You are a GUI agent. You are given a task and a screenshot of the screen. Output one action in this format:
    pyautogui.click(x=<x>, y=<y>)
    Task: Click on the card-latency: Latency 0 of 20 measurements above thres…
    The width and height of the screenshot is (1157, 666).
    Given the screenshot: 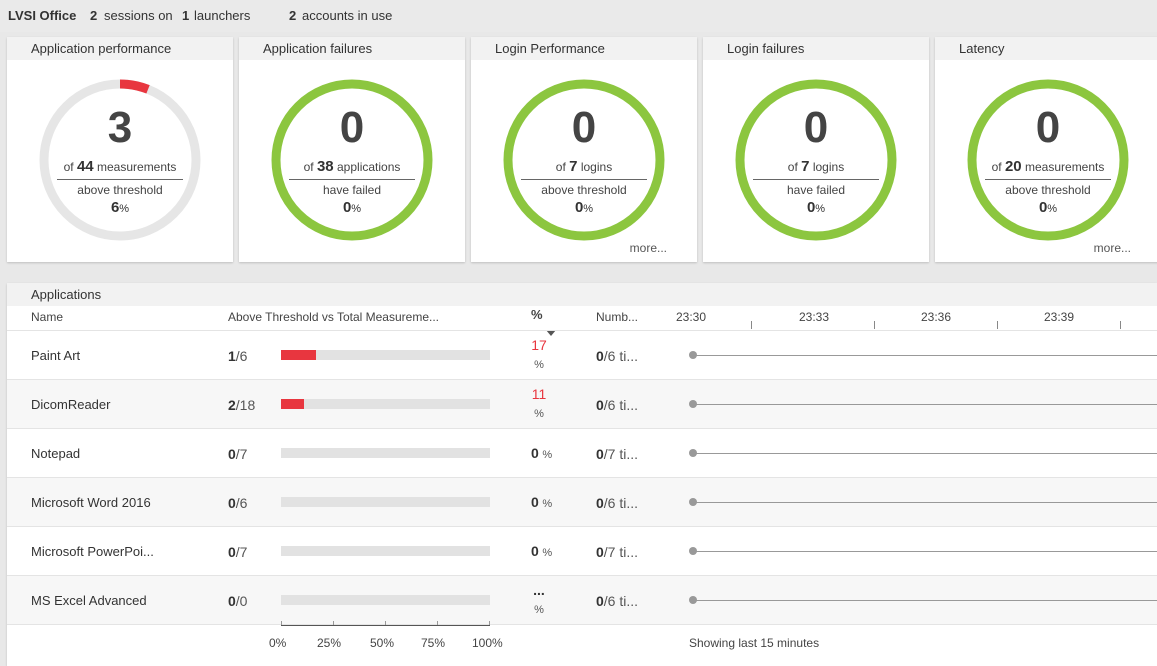 What is the action you would take?
    pyautogui.click(x=1046, y=149)
    